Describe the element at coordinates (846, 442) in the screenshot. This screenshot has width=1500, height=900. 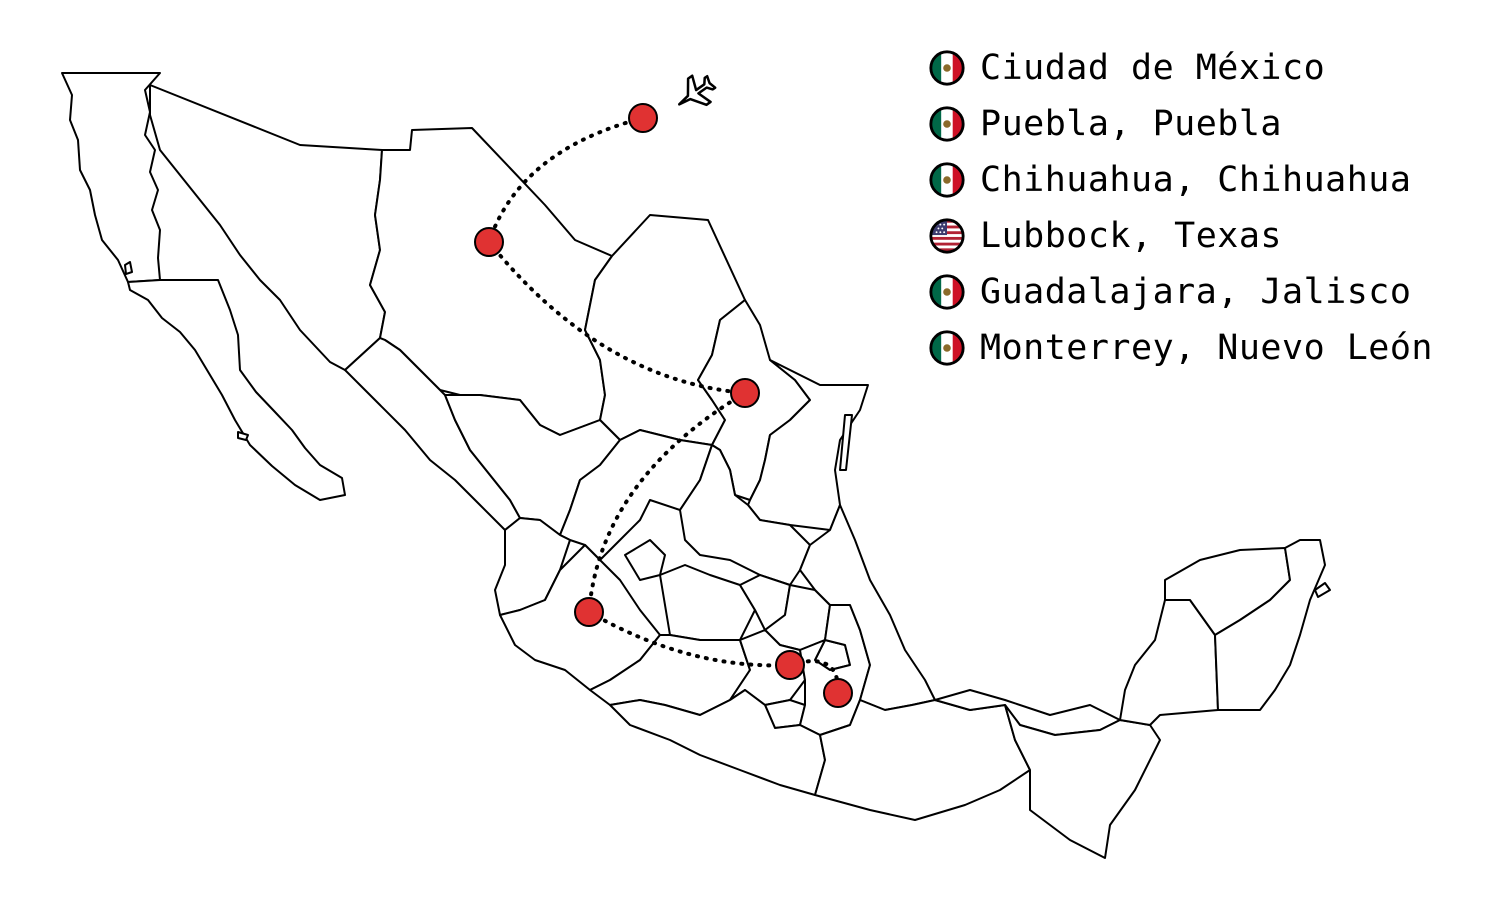
I see `lagoon-madre` at that location.